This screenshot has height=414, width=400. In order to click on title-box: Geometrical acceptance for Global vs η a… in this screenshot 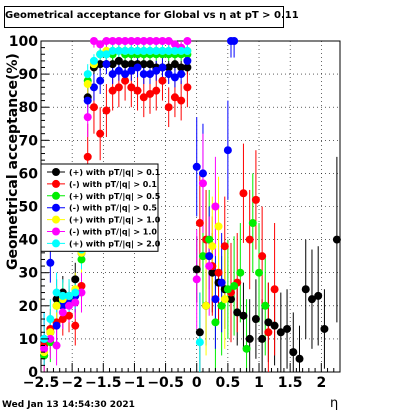, I will do `click(151, 17)`.